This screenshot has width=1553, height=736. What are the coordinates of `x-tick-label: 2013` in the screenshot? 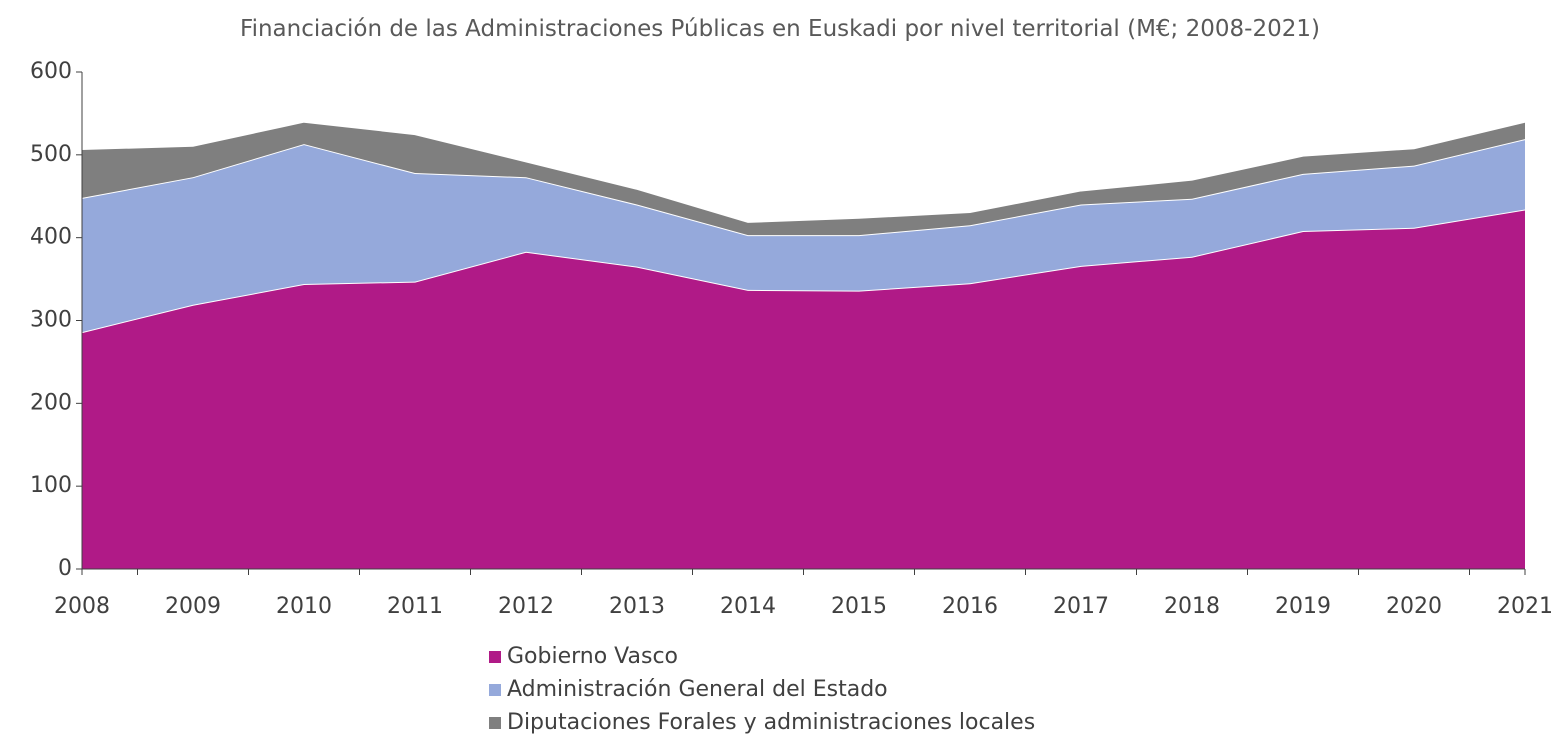 It's located at (637, 606).